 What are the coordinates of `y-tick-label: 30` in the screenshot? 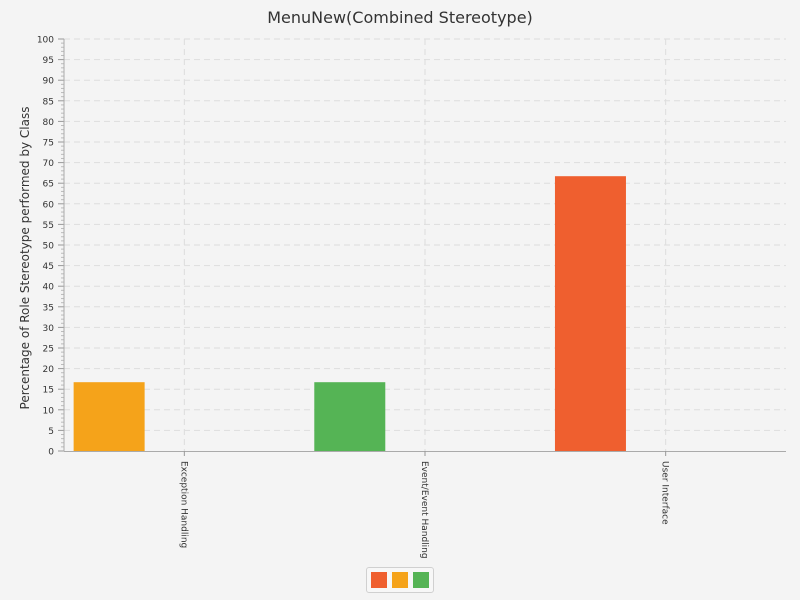 It's located at (49, 329).